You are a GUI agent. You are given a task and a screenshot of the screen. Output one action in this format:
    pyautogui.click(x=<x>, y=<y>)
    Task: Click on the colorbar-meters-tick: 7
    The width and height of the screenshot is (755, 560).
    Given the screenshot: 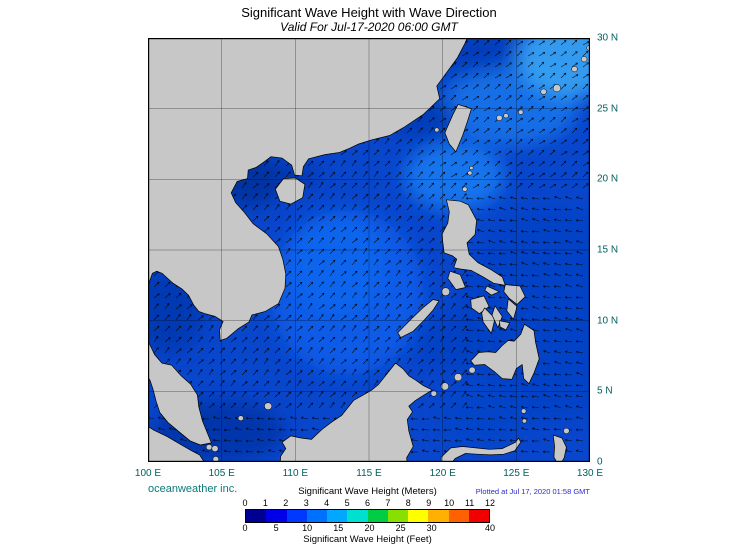 What is the action you would take?
    pyautogui.click(x=388, y=503)
    